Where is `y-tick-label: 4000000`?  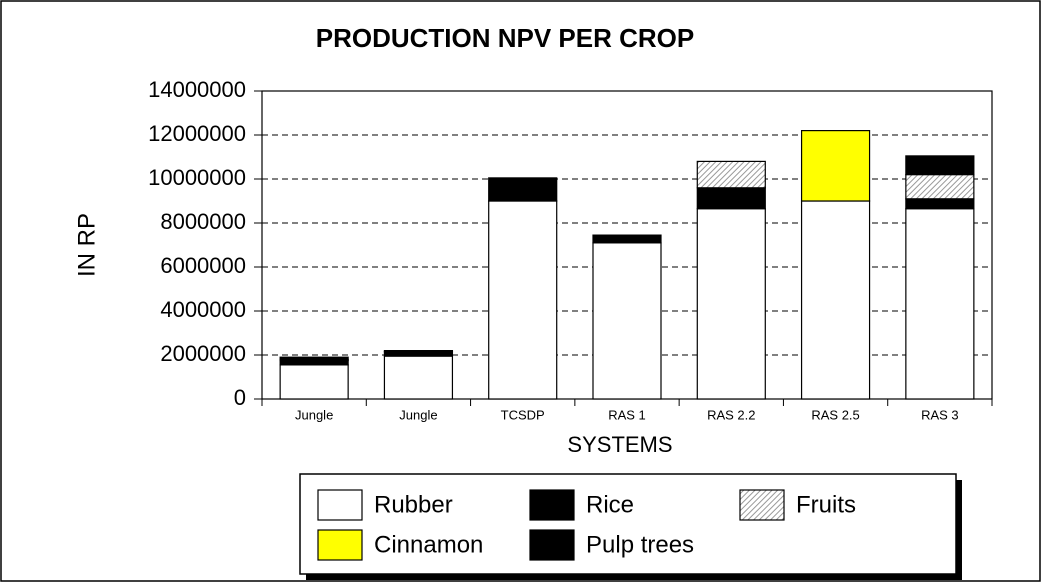 y-tick-label: 4000000 is located at coordinates (203, 309).